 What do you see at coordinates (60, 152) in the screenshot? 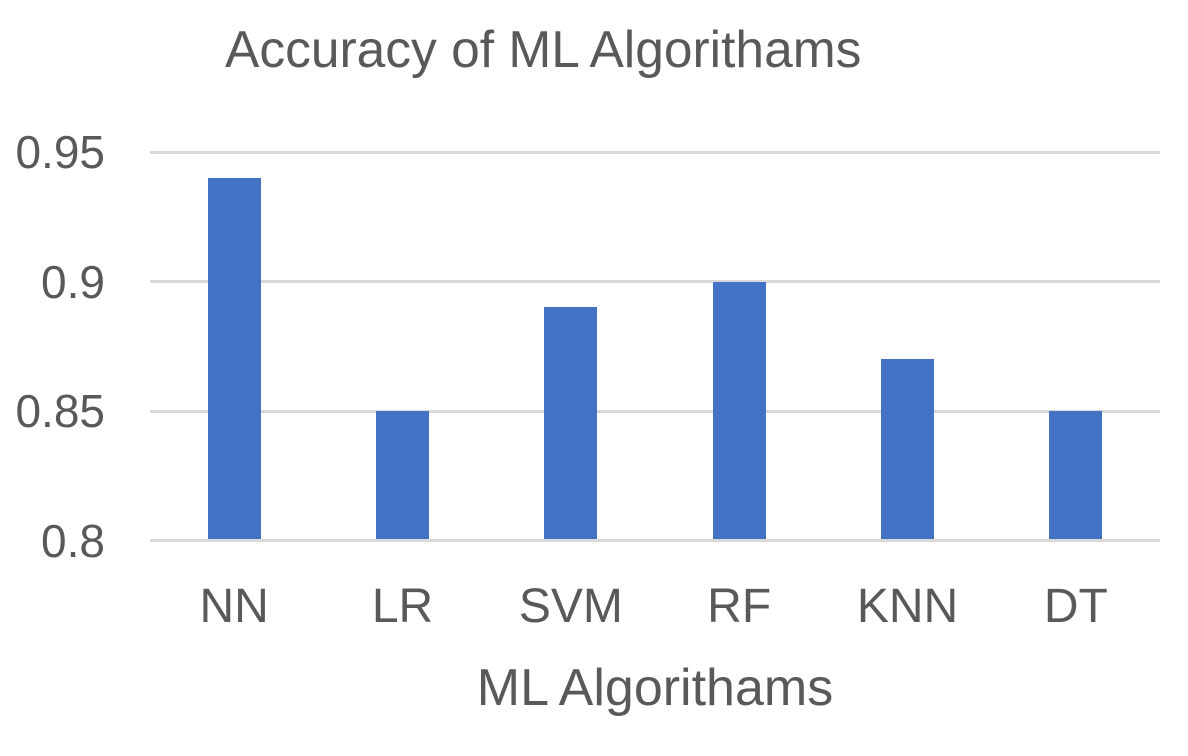
I see `y-tick-label-0.95: 0.95` at bounding box center [60, 152].